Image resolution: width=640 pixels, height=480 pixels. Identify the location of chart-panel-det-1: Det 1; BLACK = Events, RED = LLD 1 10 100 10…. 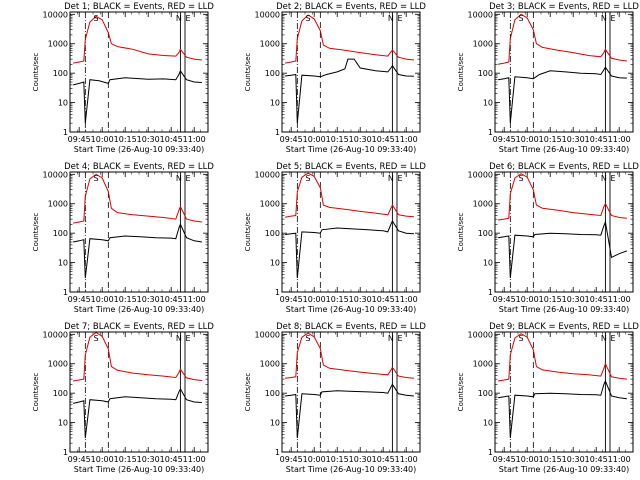
(123, 78).